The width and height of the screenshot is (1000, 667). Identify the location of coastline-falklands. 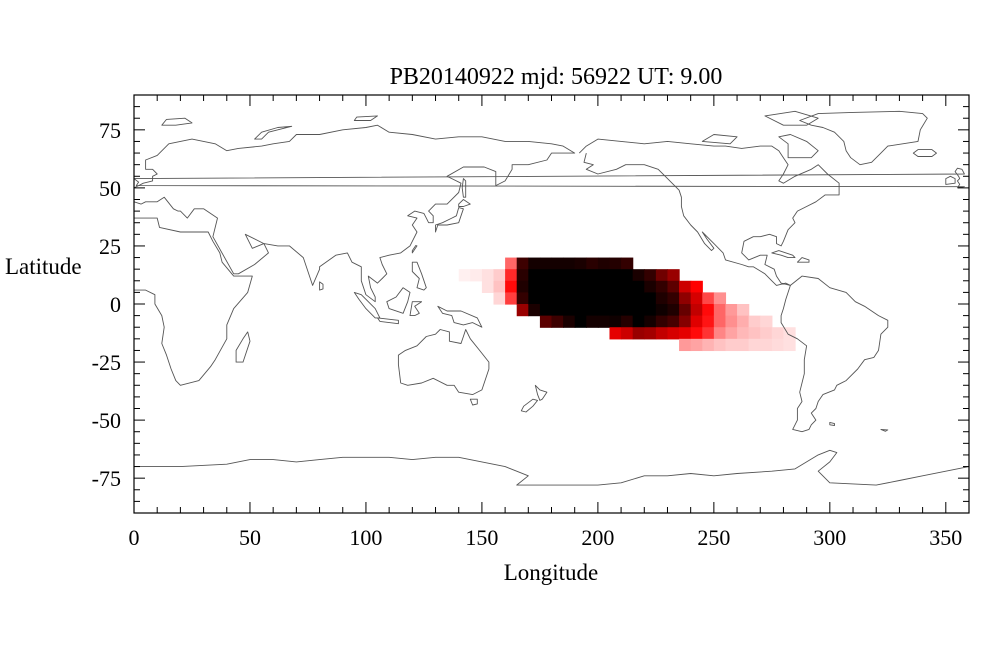
(832, 423).